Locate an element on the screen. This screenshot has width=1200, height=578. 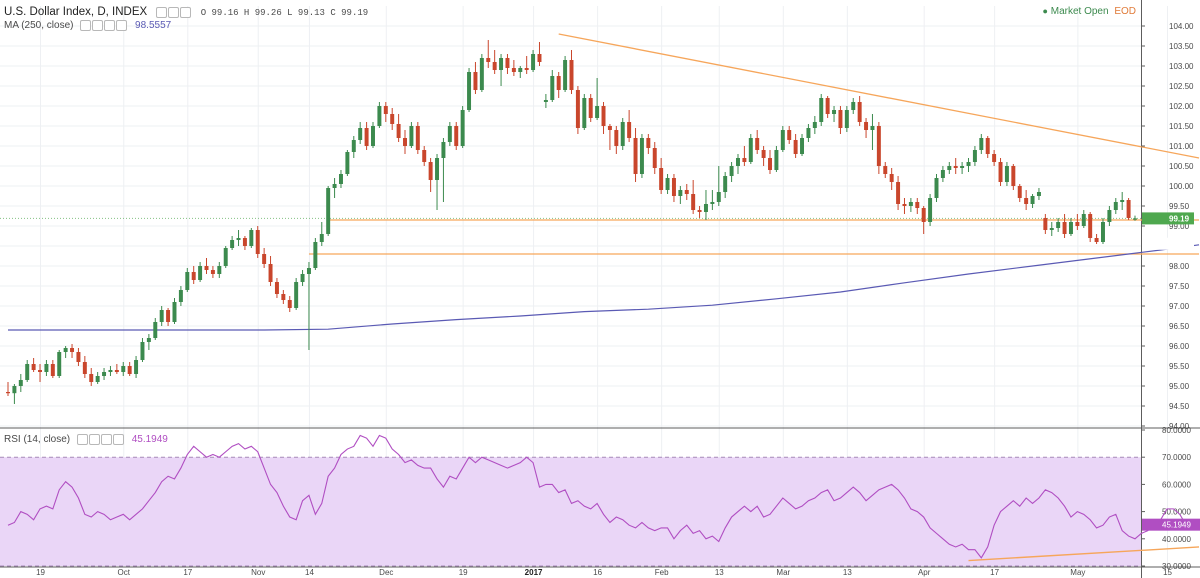
ma-more-icon is located at coordinates (122, 25).